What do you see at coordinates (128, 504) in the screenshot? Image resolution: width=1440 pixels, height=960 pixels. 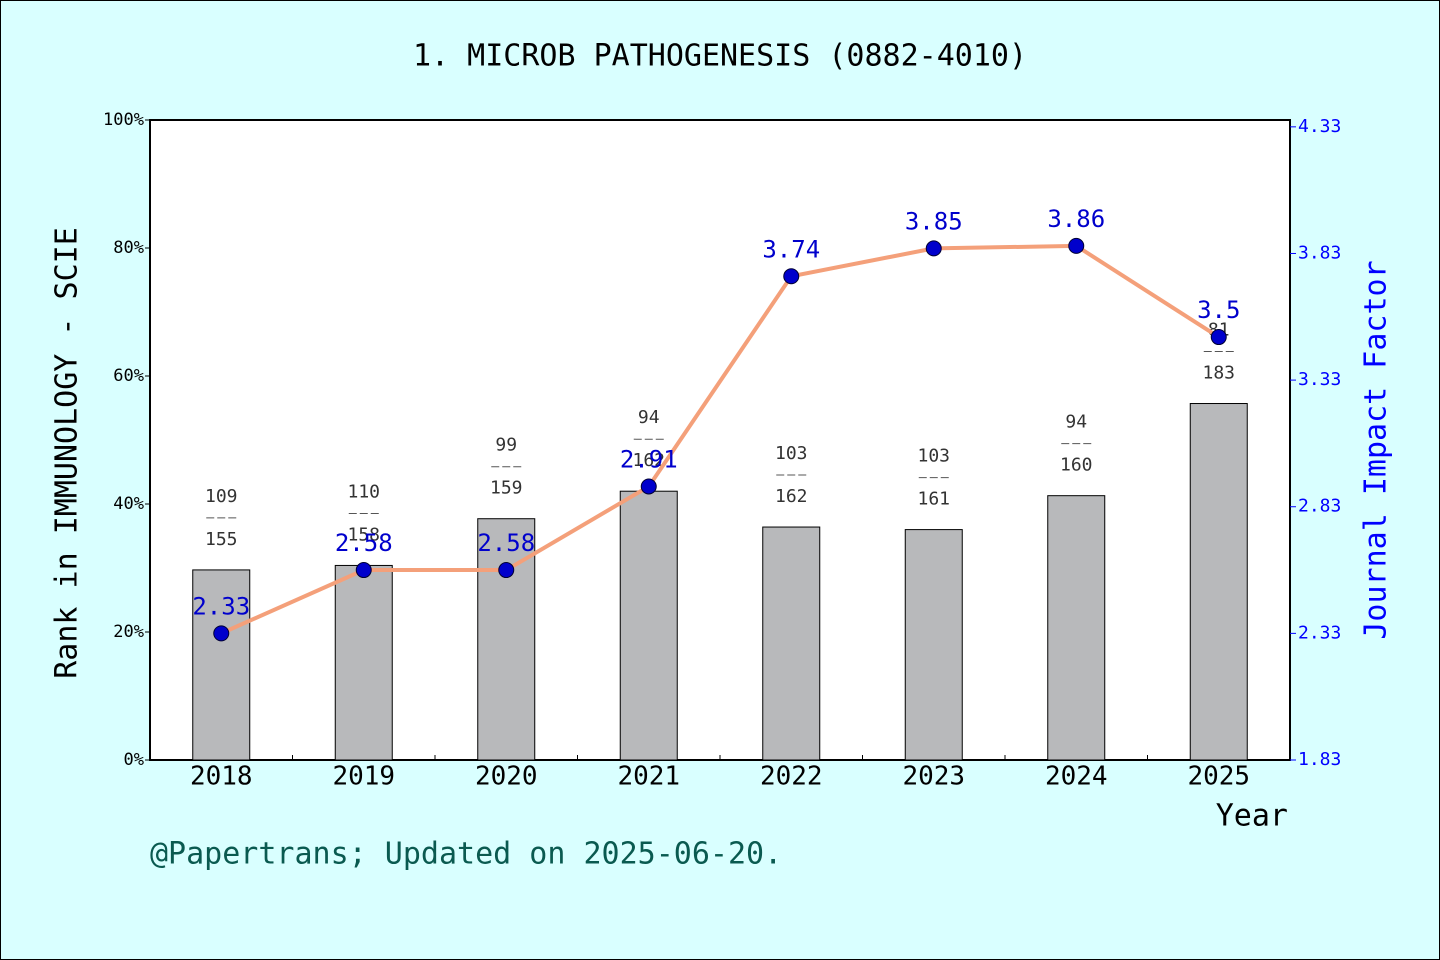 I see `y-tick-label: 40%` at bounding box center [128, 504].